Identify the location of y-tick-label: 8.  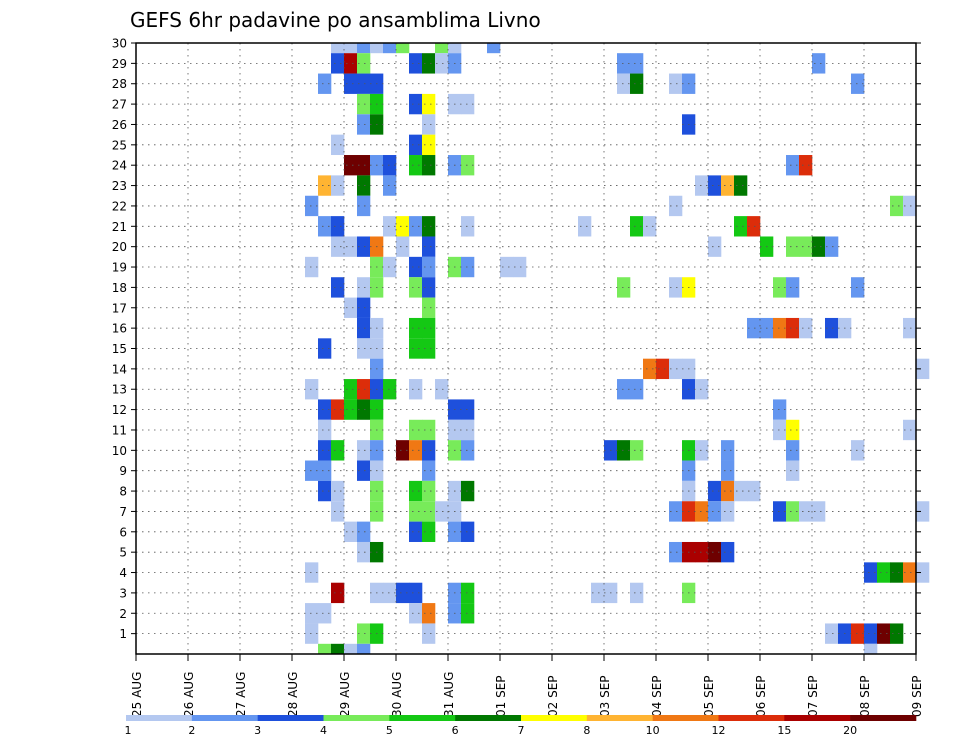
(123, 492).